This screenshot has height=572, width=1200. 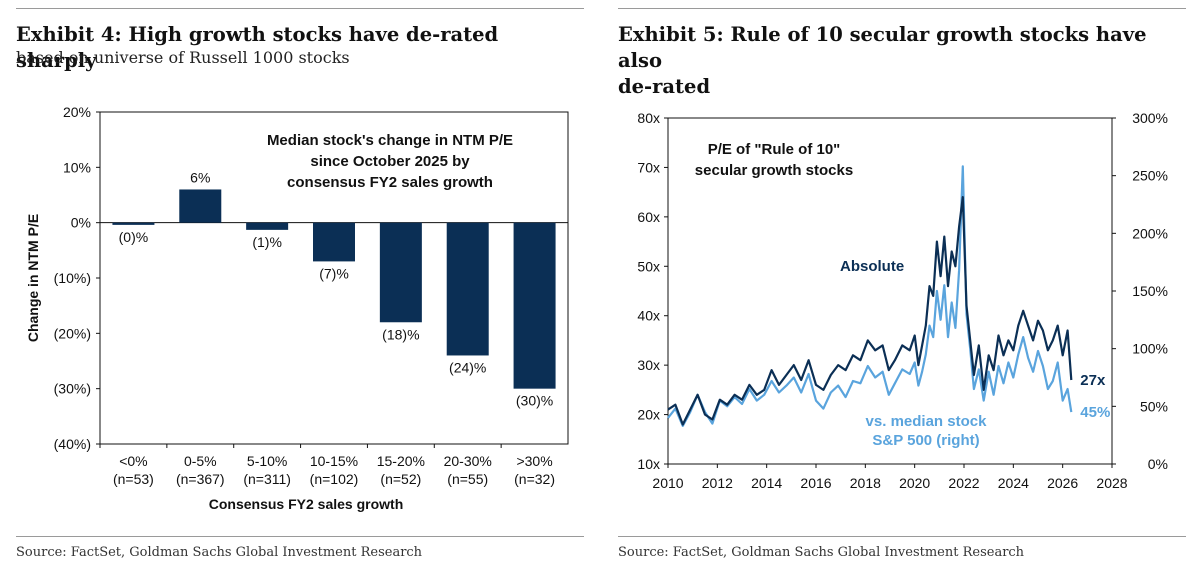 What do you see at coordinates (870, 311) in the screenshot?
I see `series-absolute-line` at bounding box center [870, 311].